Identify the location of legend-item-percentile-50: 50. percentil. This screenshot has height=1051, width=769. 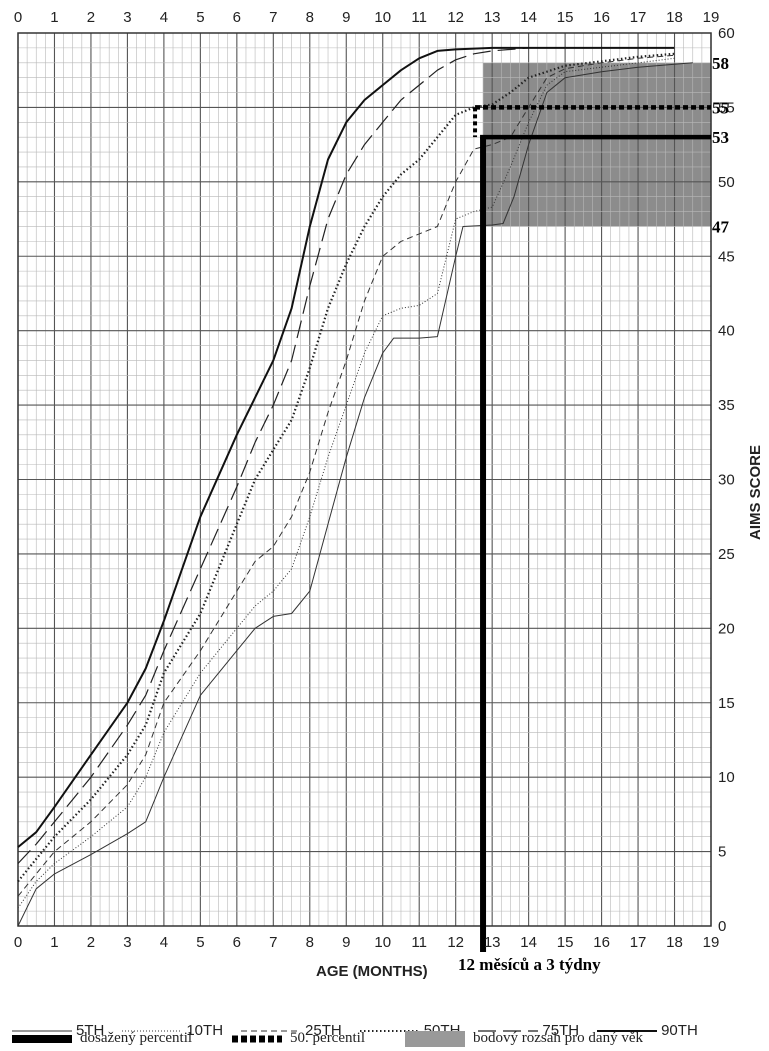
(298, 1038).